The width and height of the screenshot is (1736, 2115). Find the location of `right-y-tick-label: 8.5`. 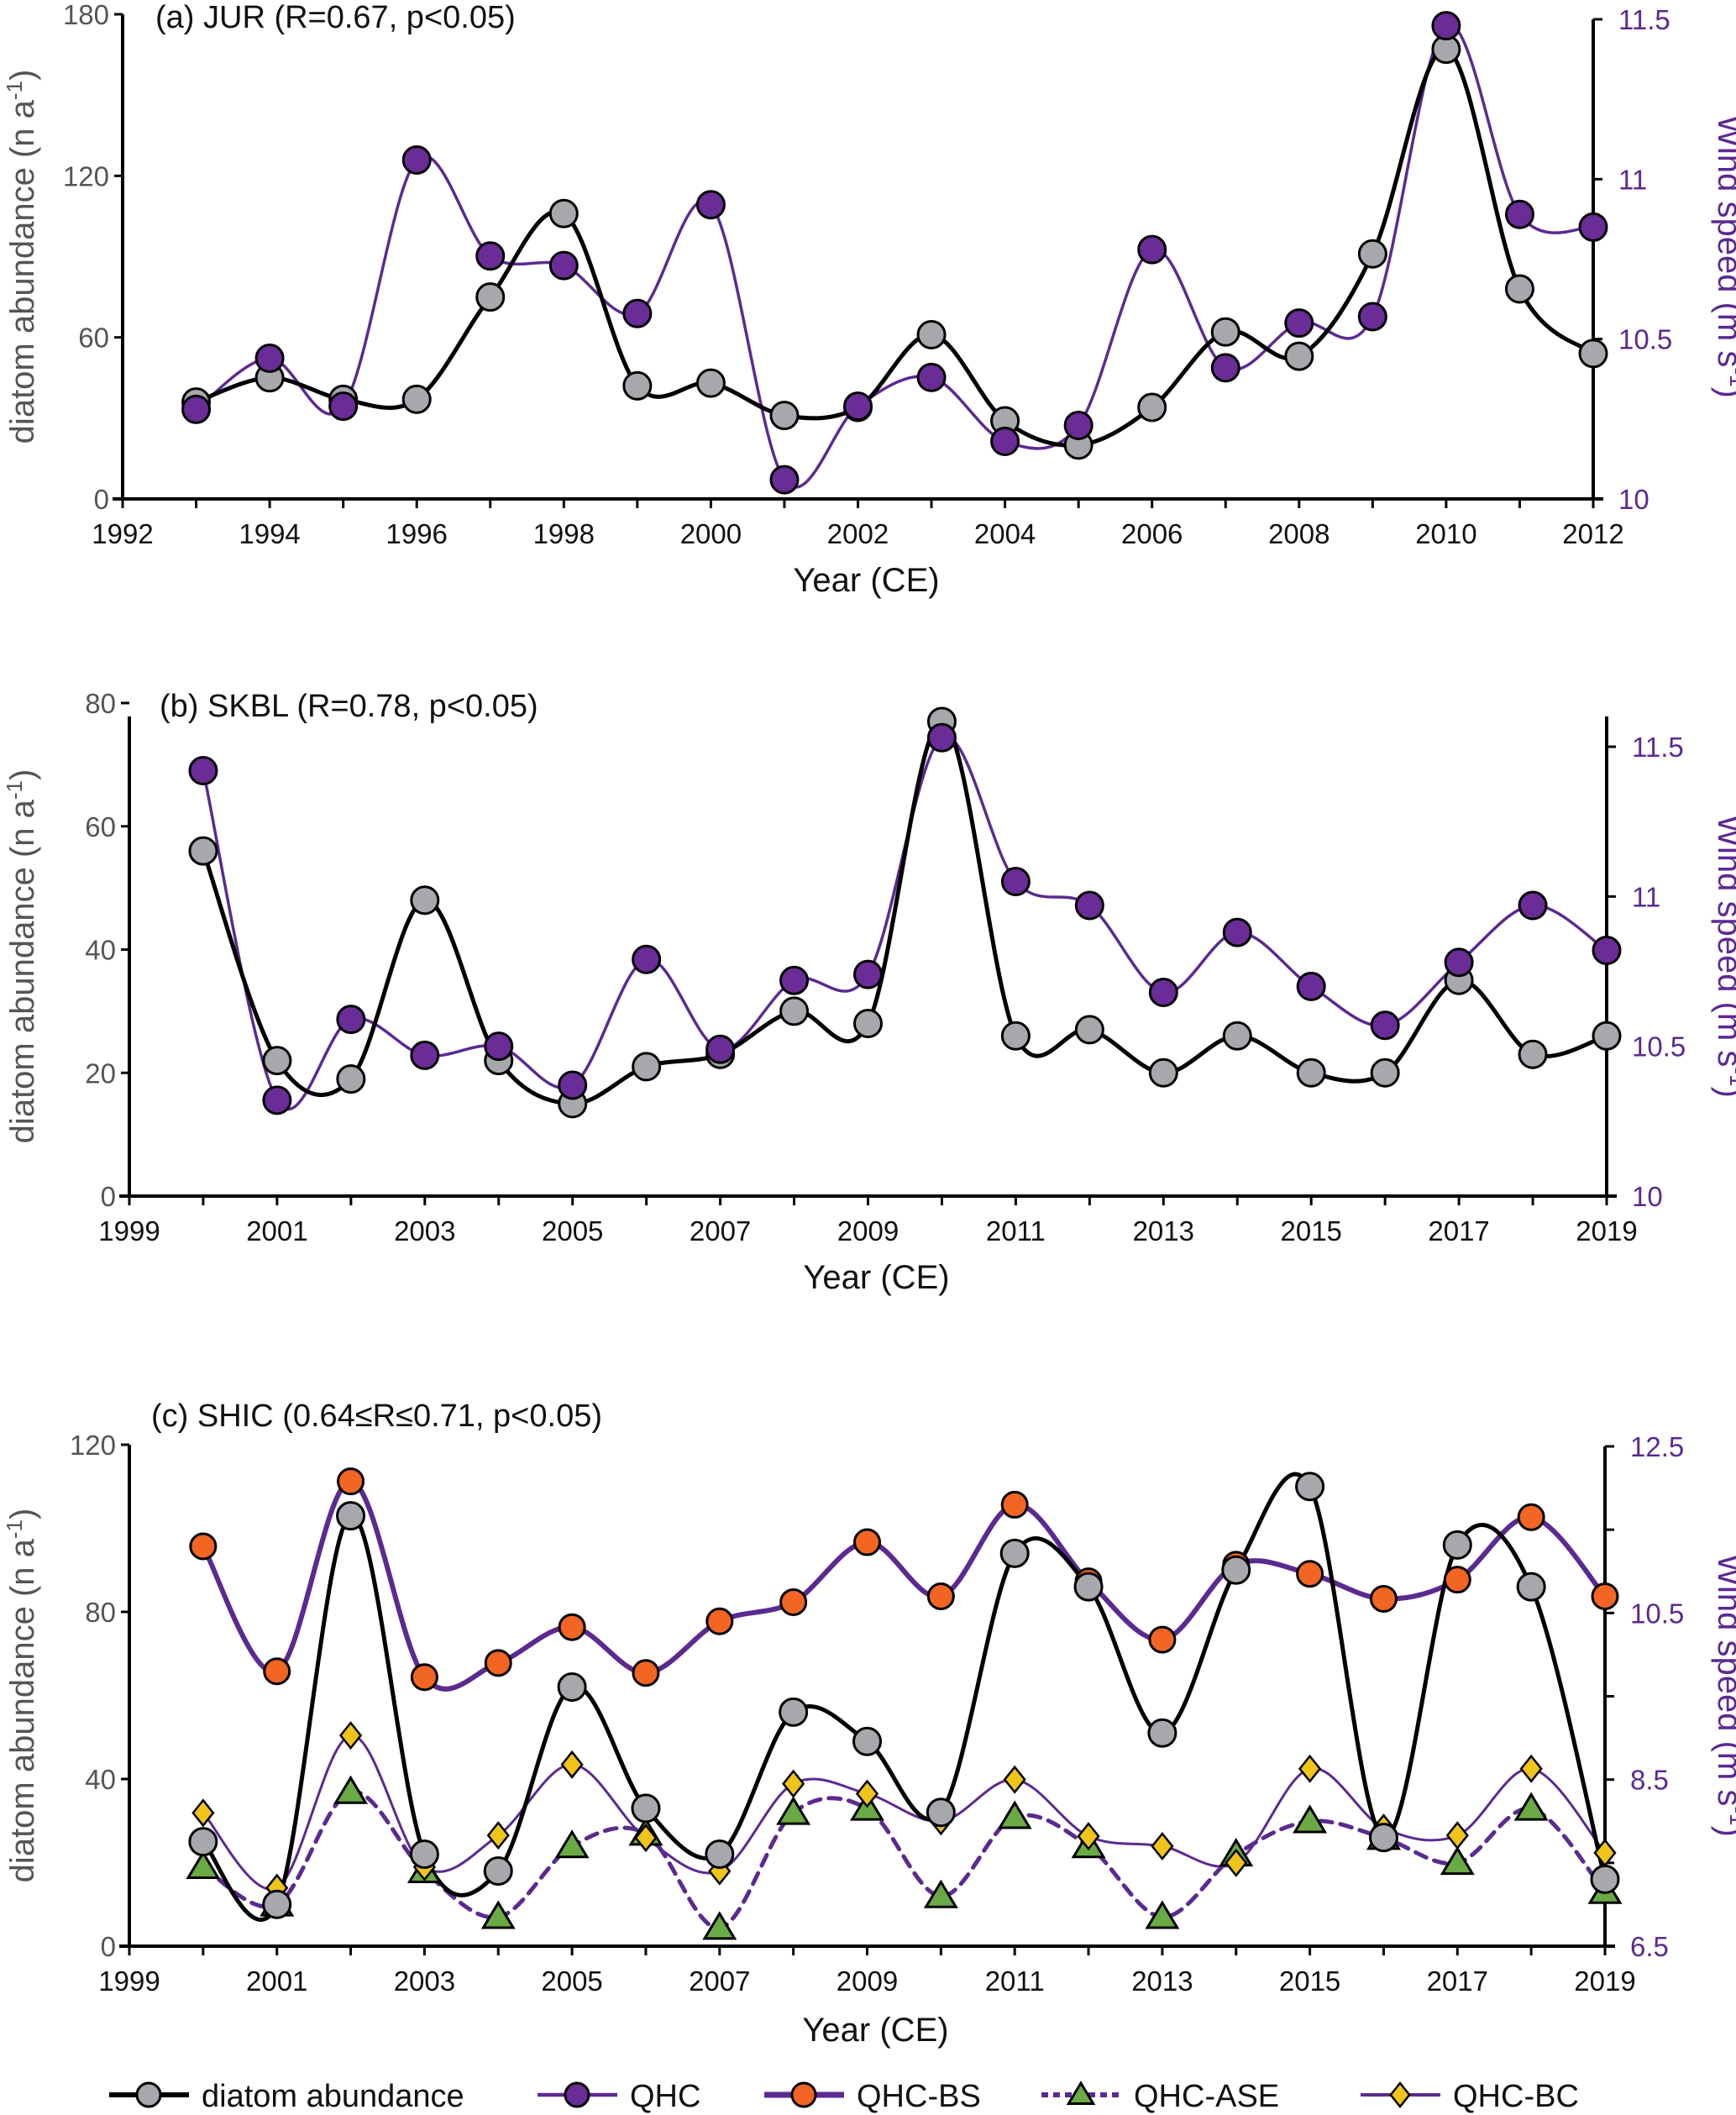

right-y-tick-label: 8.5 is located at coordinates (1649, 1780).